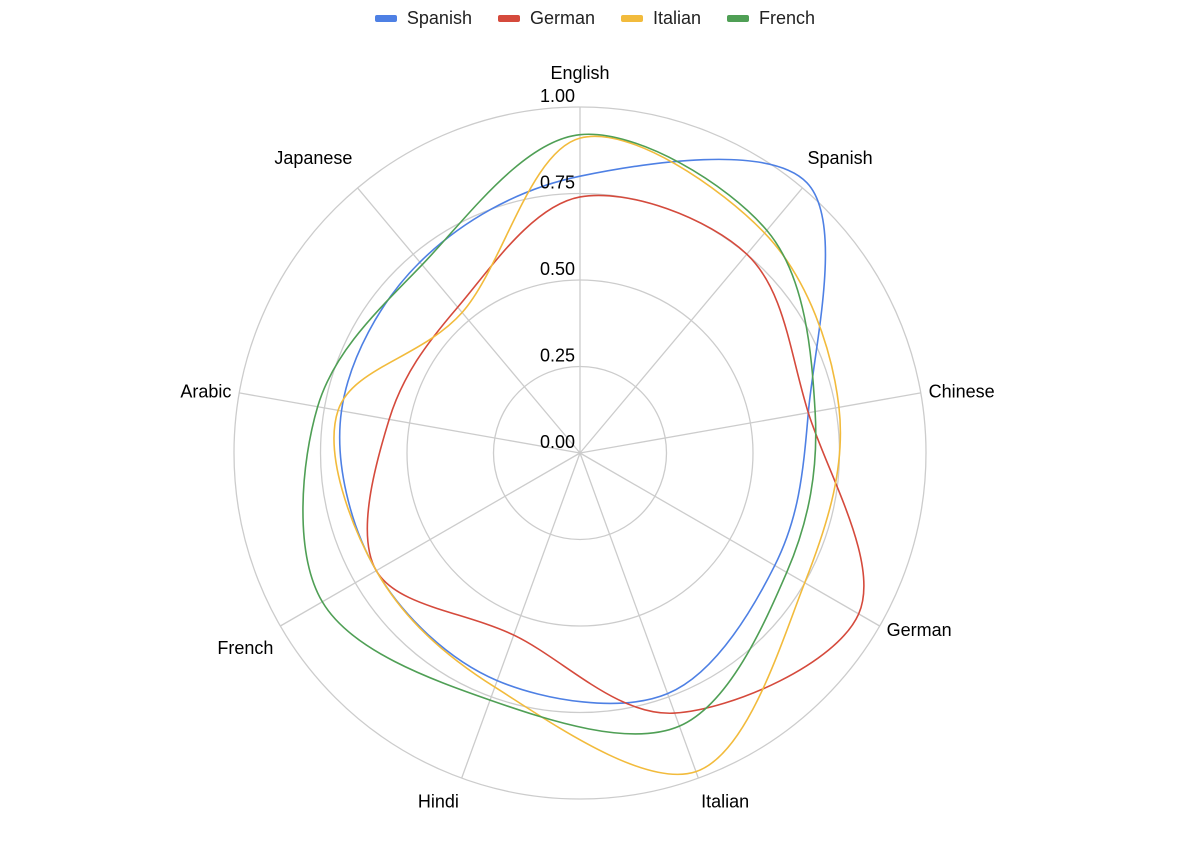 This screenshot has width=1190, height=842. Describe the element at coordinates (787, 18) in the screenshot. I see `legend-label-french: French` at that location.